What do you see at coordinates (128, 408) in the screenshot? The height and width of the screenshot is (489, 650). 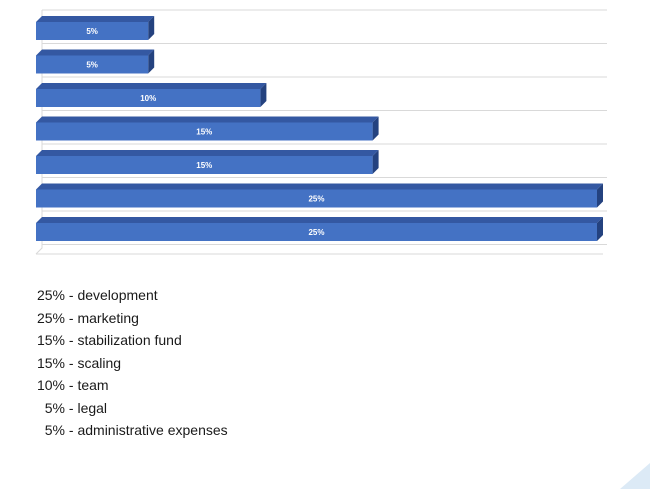 I see `allocation-item: 5% - legal` at bounding box center [128, 408].